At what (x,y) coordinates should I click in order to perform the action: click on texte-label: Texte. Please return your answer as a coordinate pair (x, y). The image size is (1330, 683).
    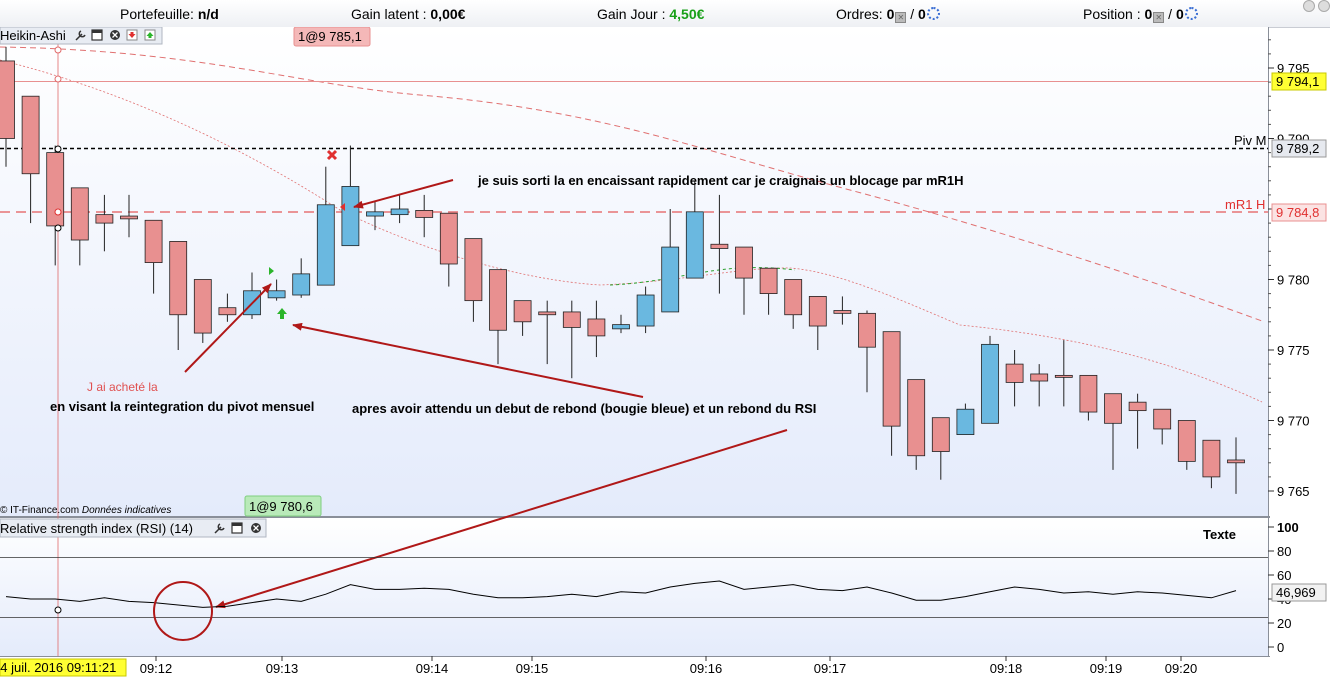
    Looking at the image, I should click on (1219, 534).